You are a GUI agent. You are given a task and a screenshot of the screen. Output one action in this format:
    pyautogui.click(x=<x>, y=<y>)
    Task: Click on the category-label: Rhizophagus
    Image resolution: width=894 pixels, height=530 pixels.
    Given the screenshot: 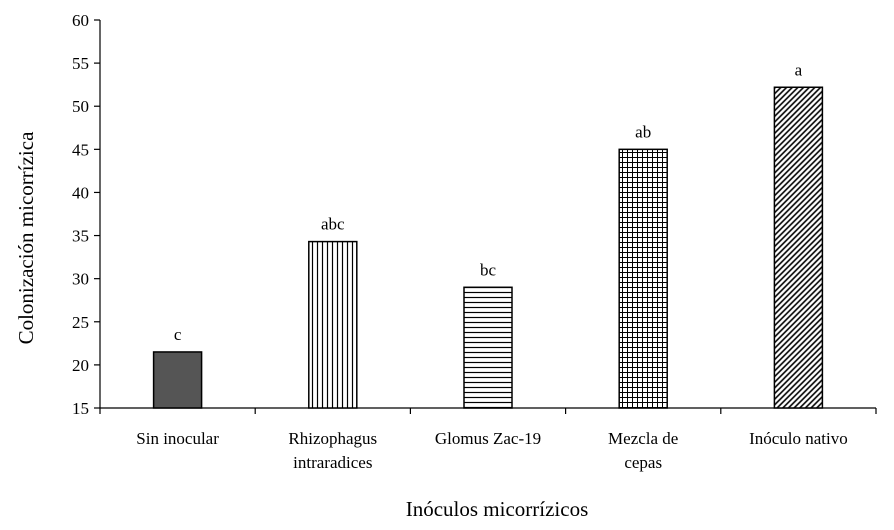 What is the action you would take?
    pyautogui.click(x=332, y=438)
    